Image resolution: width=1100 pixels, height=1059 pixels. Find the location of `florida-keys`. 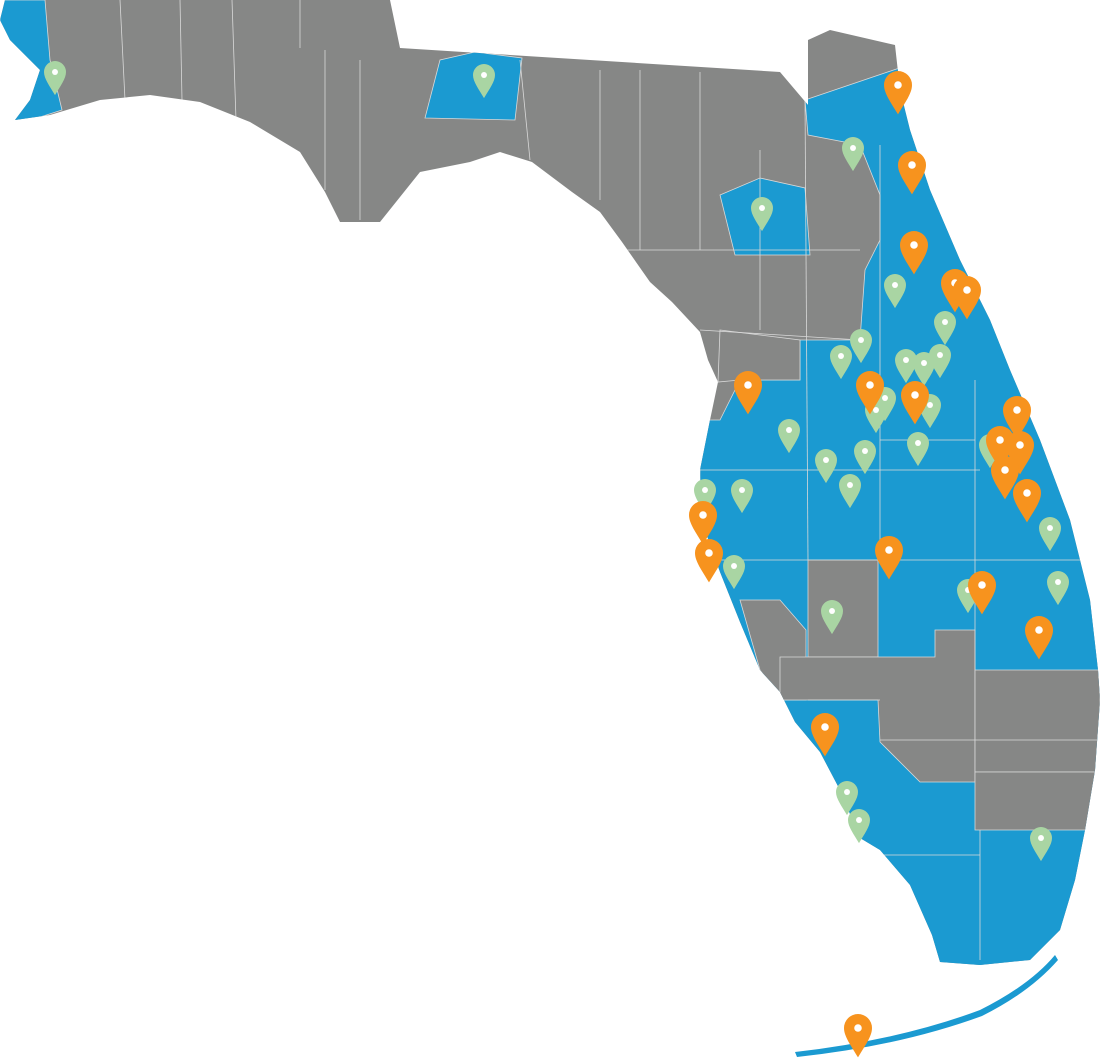

florida-keys is located at coordinates (926, 1006).